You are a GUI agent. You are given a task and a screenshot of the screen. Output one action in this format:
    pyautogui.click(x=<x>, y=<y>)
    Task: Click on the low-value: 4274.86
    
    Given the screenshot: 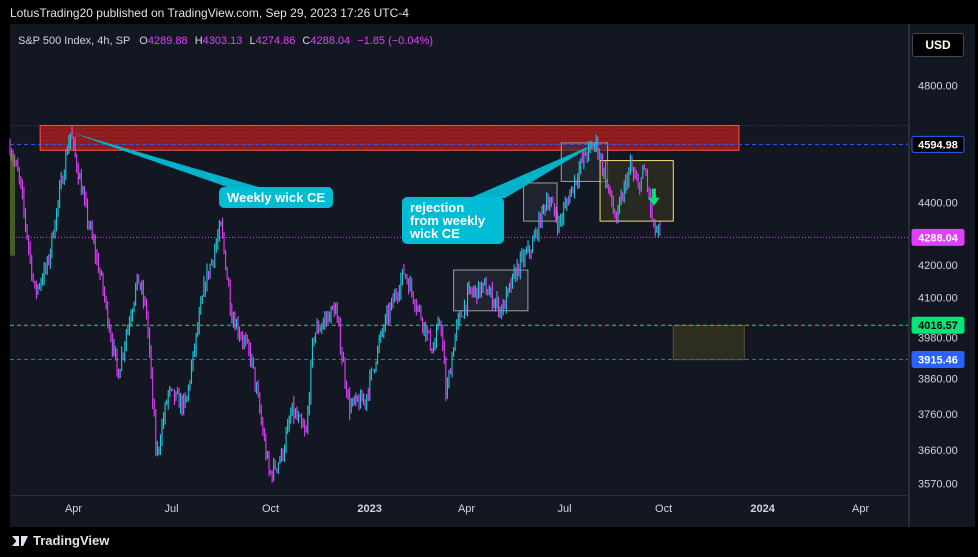 What is the action you would take?
    pyautogui.click(x=275, y=41)
    